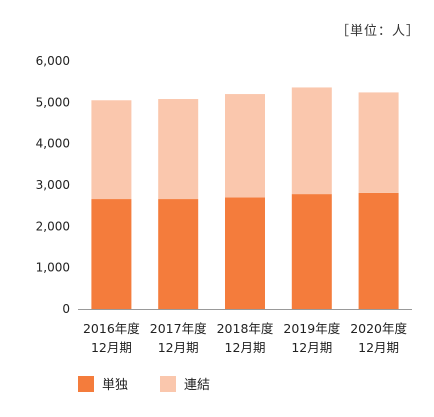  Describe the element at coordinates (197, 385) in the screenshot. I see `legend-label-consolidated: 連結` at that location.